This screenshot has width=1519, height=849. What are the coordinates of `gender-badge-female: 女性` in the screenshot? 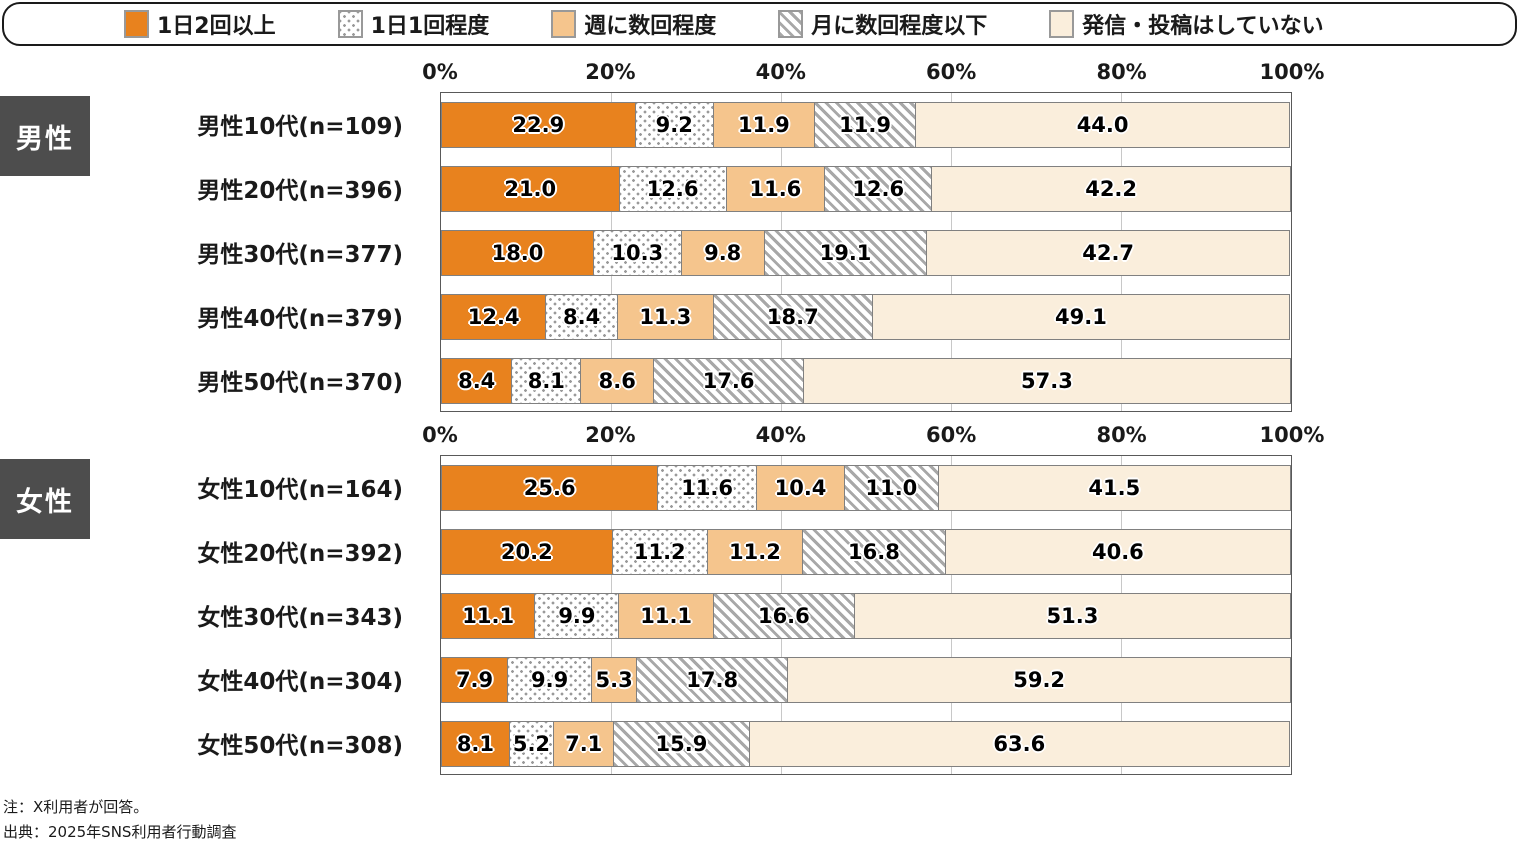 It's located at (45, 499).